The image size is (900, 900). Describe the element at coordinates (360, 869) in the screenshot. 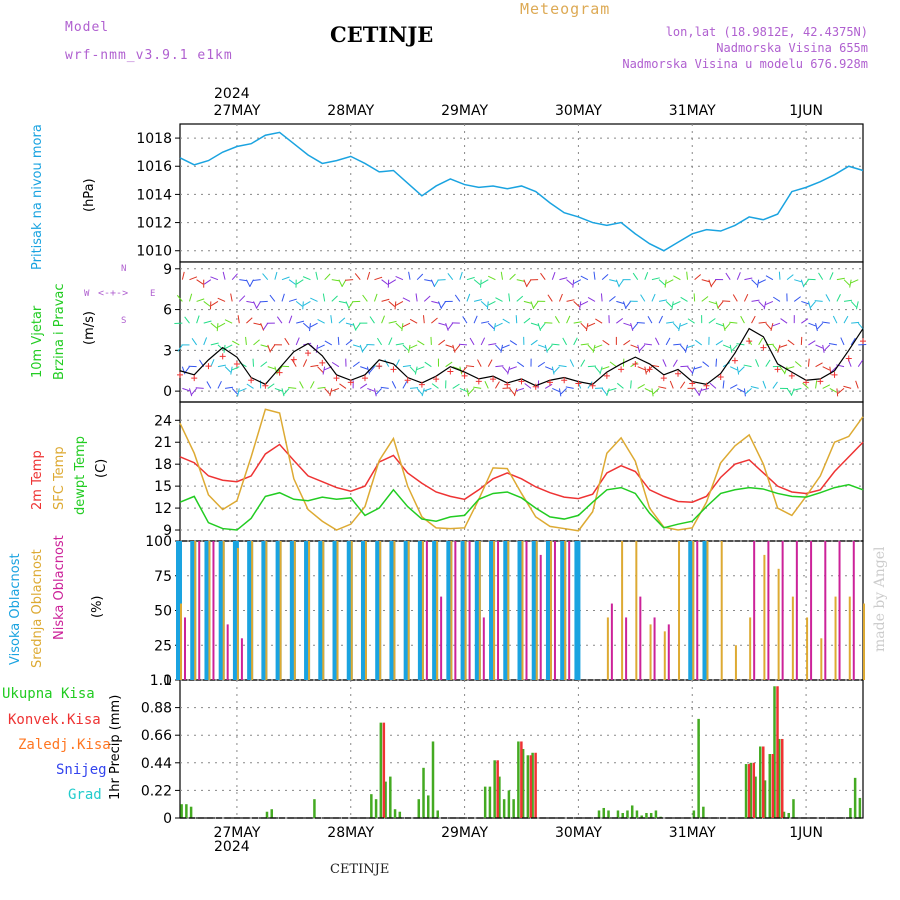

I see `footer-station: CETINJE` at that location.